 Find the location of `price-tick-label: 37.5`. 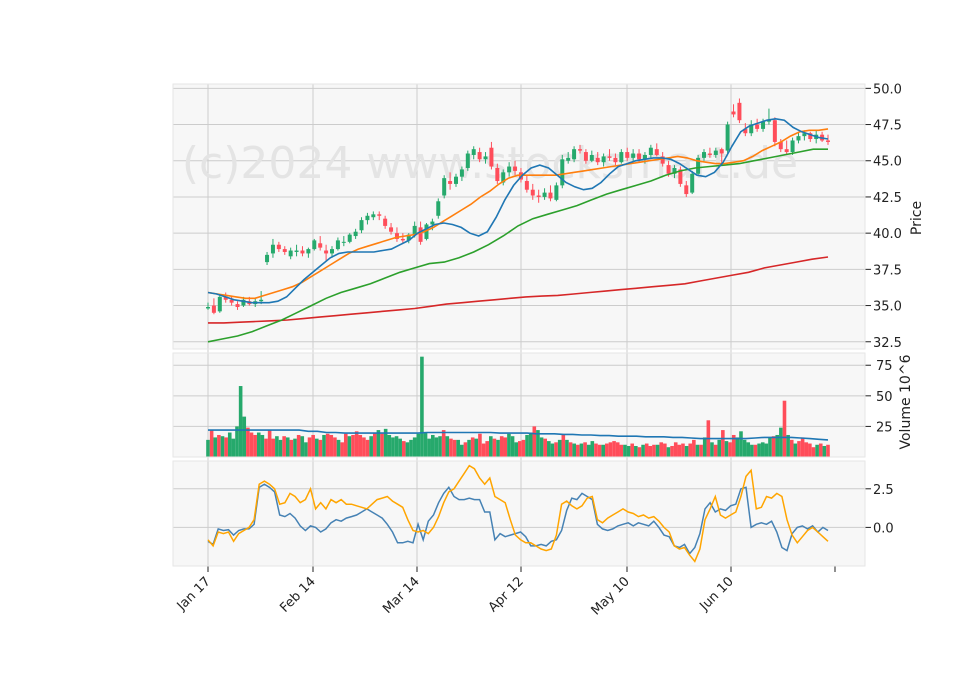

price-tick-label: 37.5 is located at coordinates (887, 270).